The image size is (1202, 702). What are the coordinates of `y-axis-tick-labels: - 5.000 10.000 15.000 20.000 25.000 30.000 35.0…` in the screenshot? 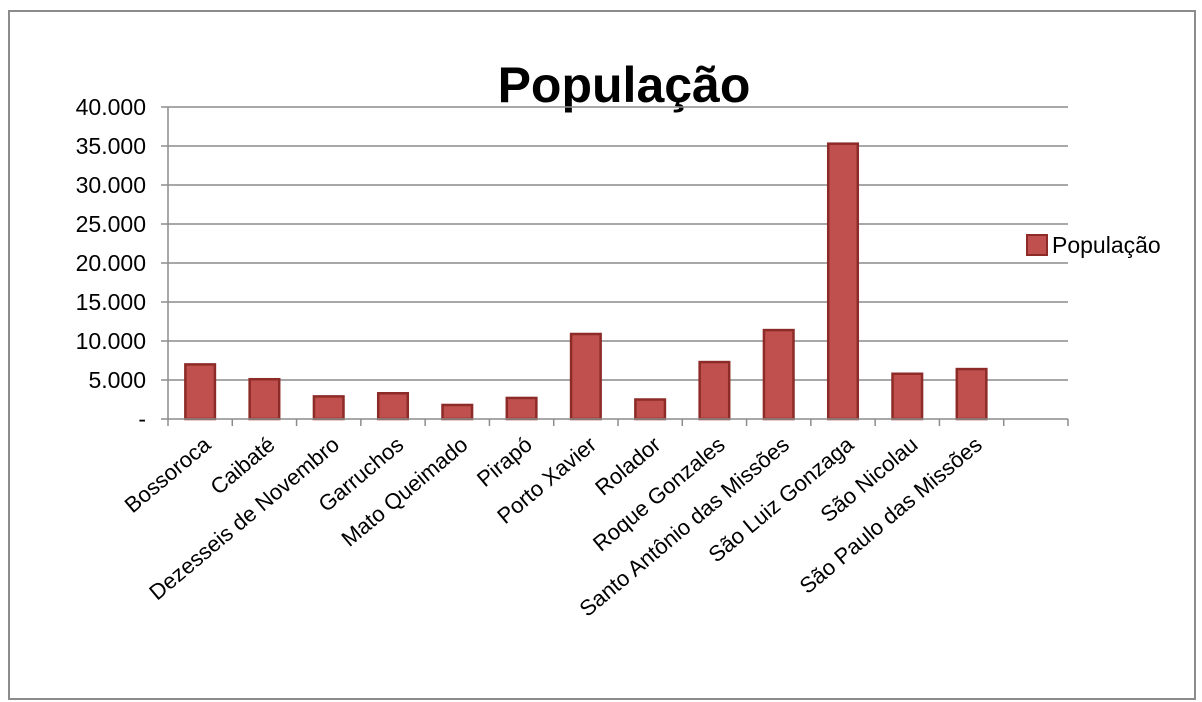 It's located at (111, 263).